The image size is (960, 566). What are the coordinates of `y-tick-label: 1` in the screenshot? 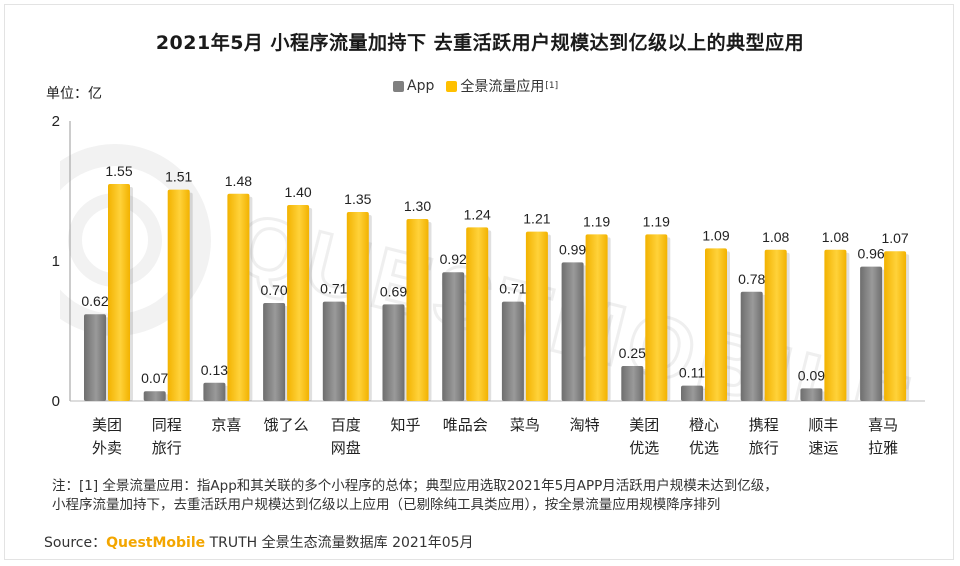 It's located at (56, 261).